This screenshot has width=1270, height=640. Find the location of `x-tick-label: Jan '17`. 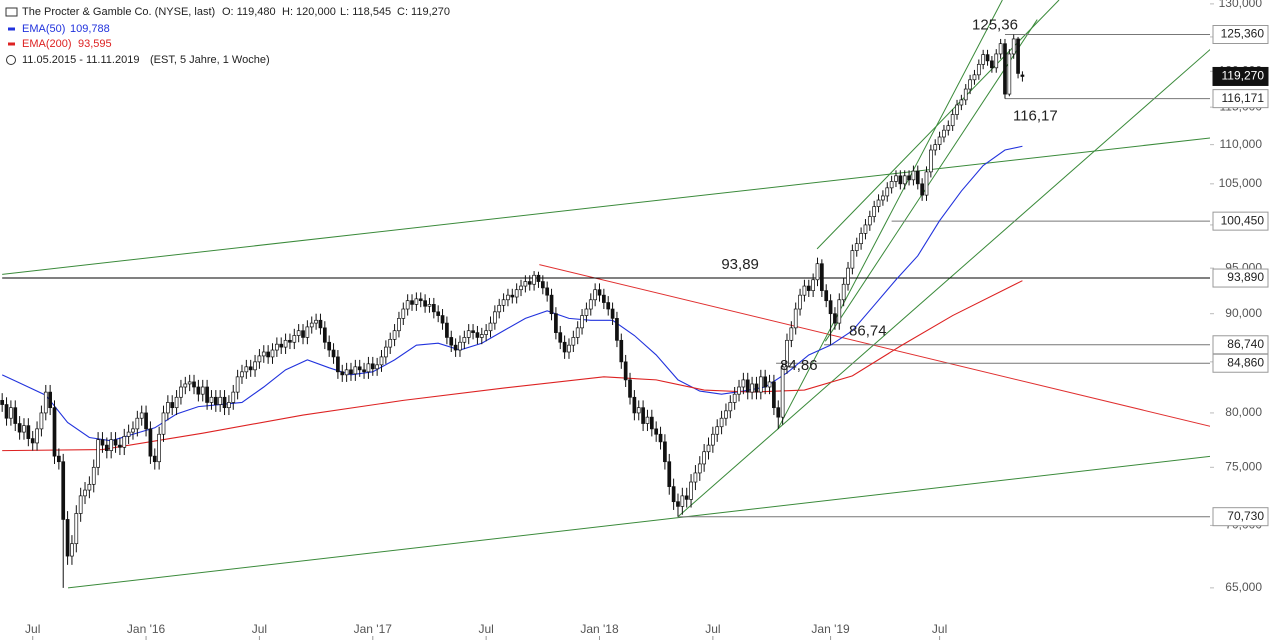

x-tick-label: Jan '17 is located at coordinates (373, 629).